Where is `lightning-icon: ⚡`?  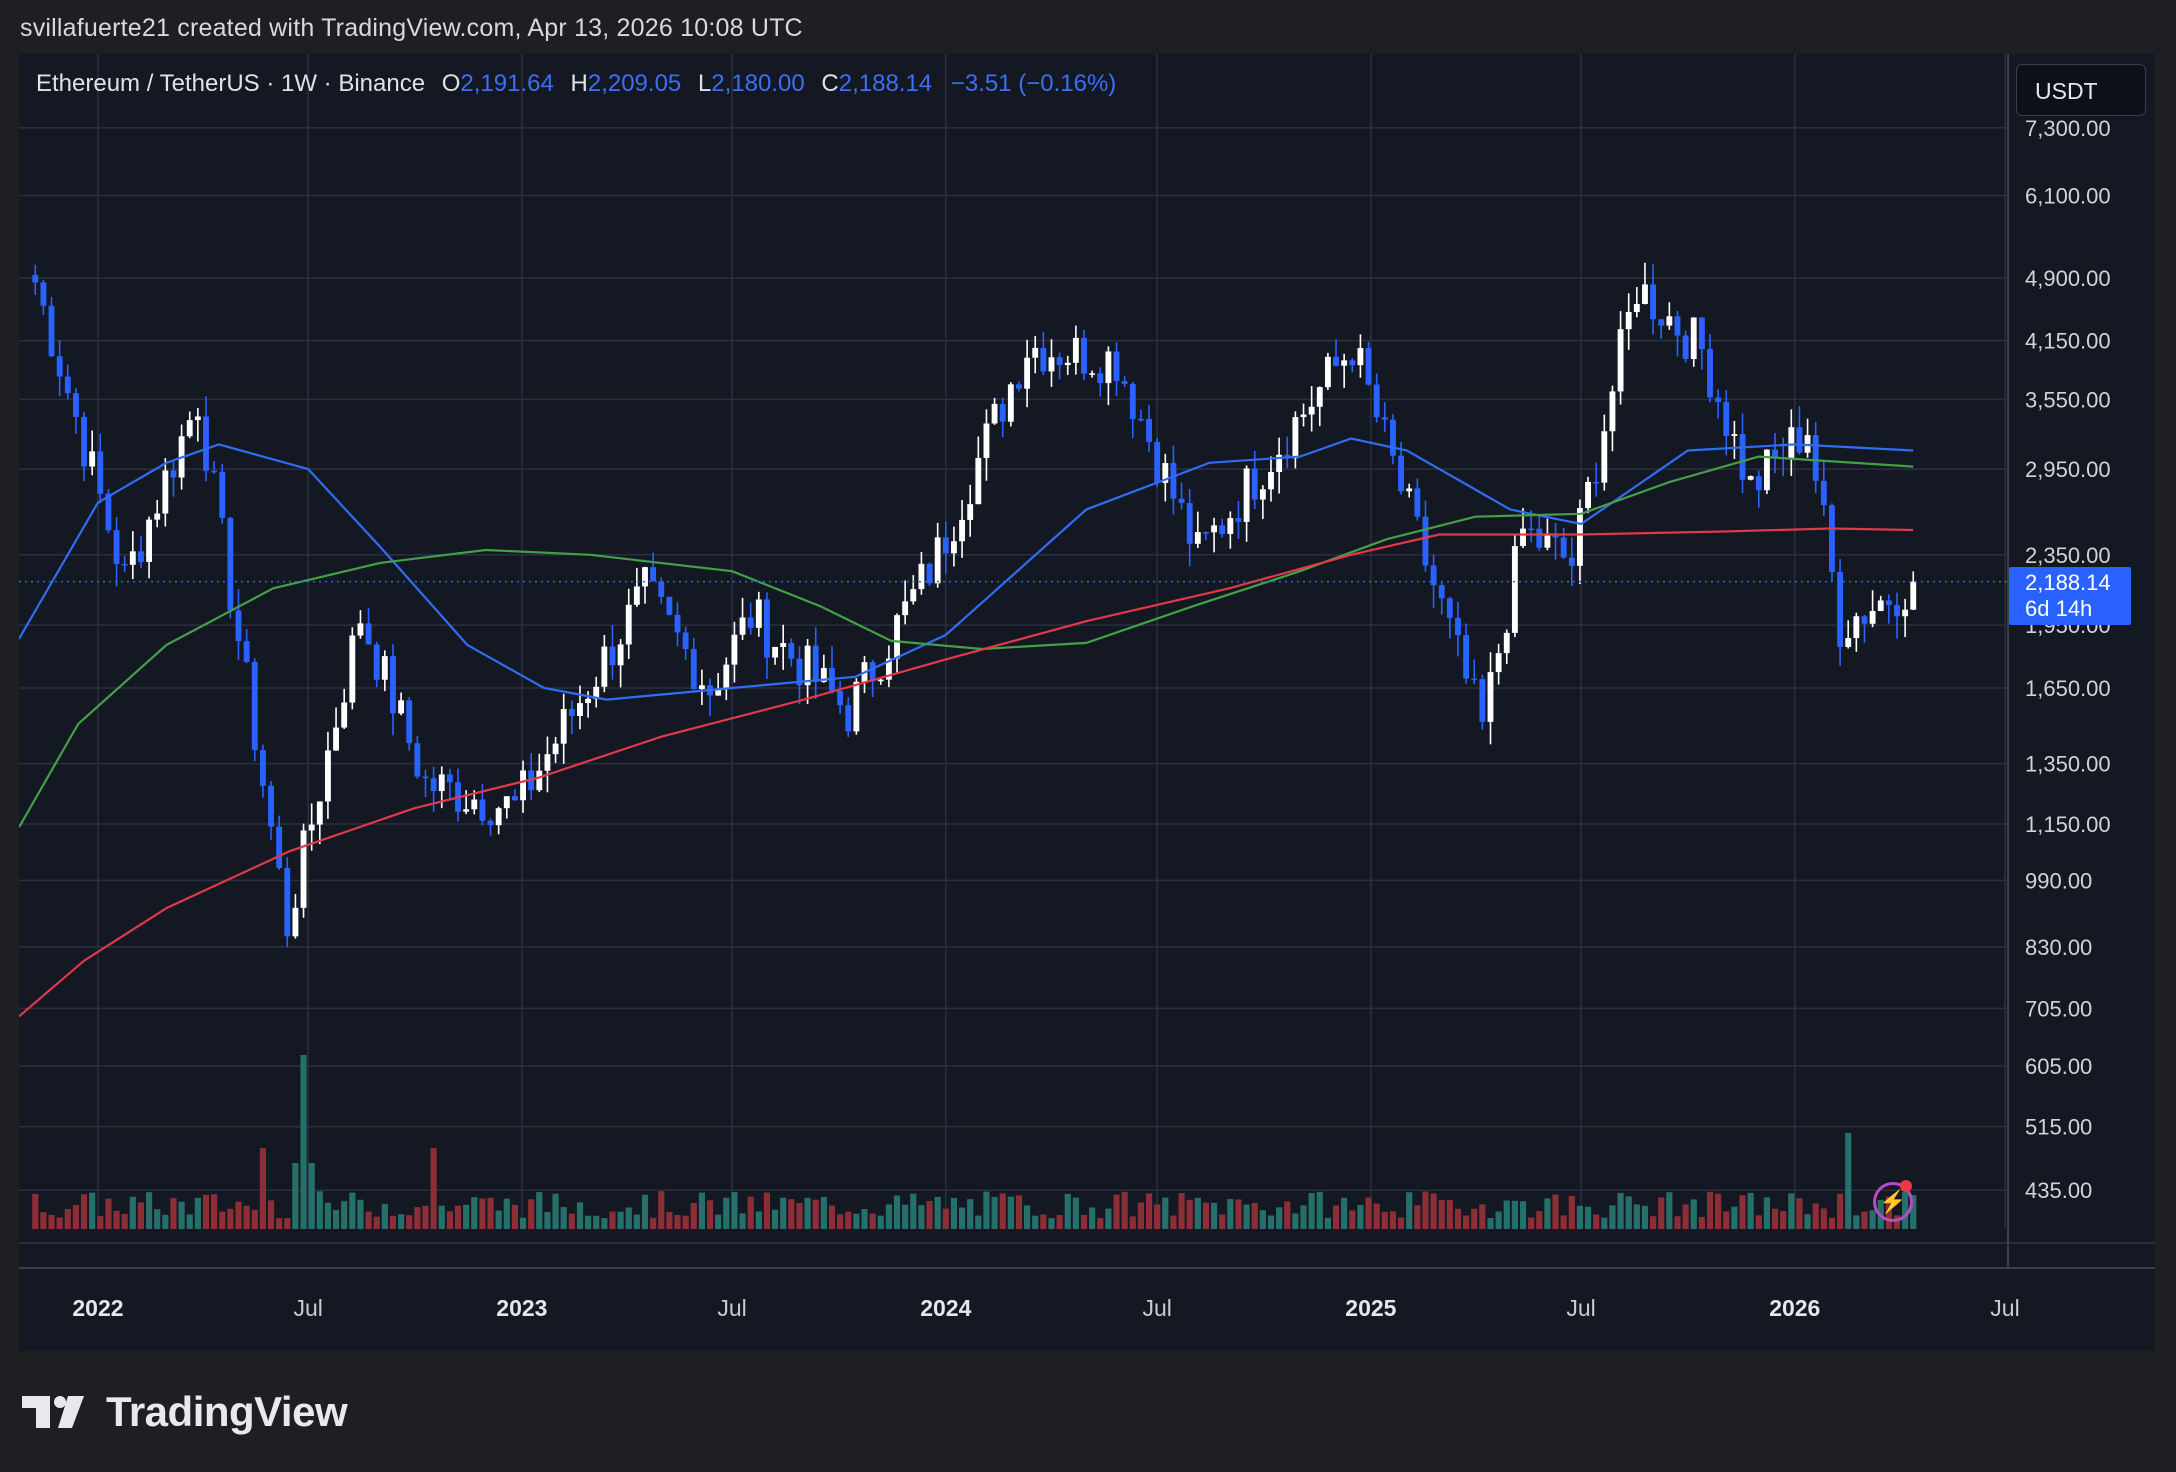
lightning-icon: ⚡ is located at coordinates (1893, 1202).